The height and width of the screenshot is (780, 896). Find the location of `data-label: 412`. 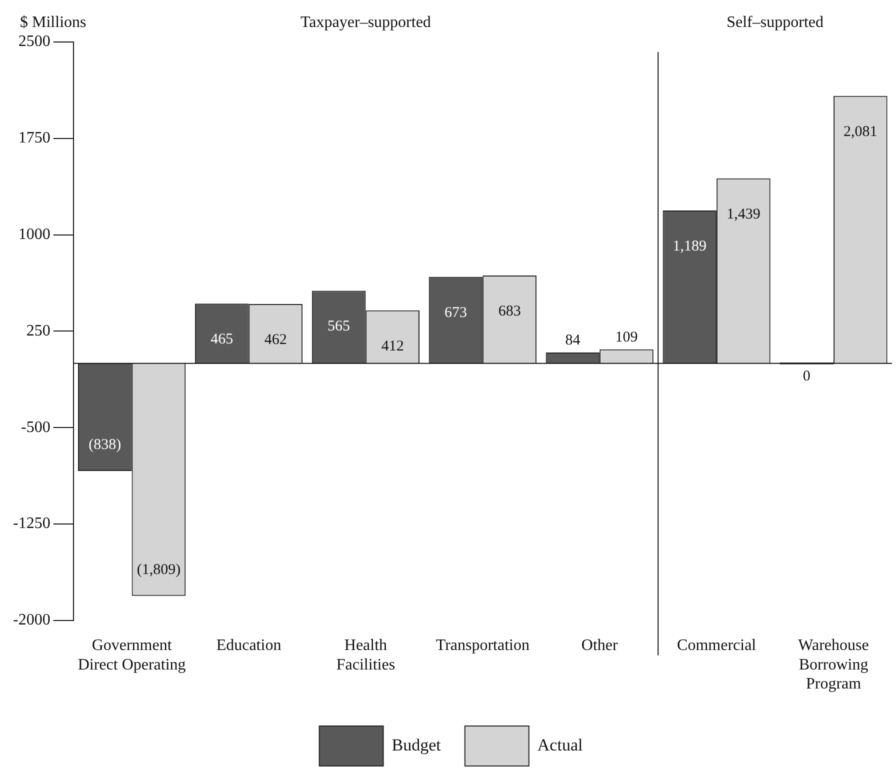

data-label: 412 is located at coordinates (392, 346).